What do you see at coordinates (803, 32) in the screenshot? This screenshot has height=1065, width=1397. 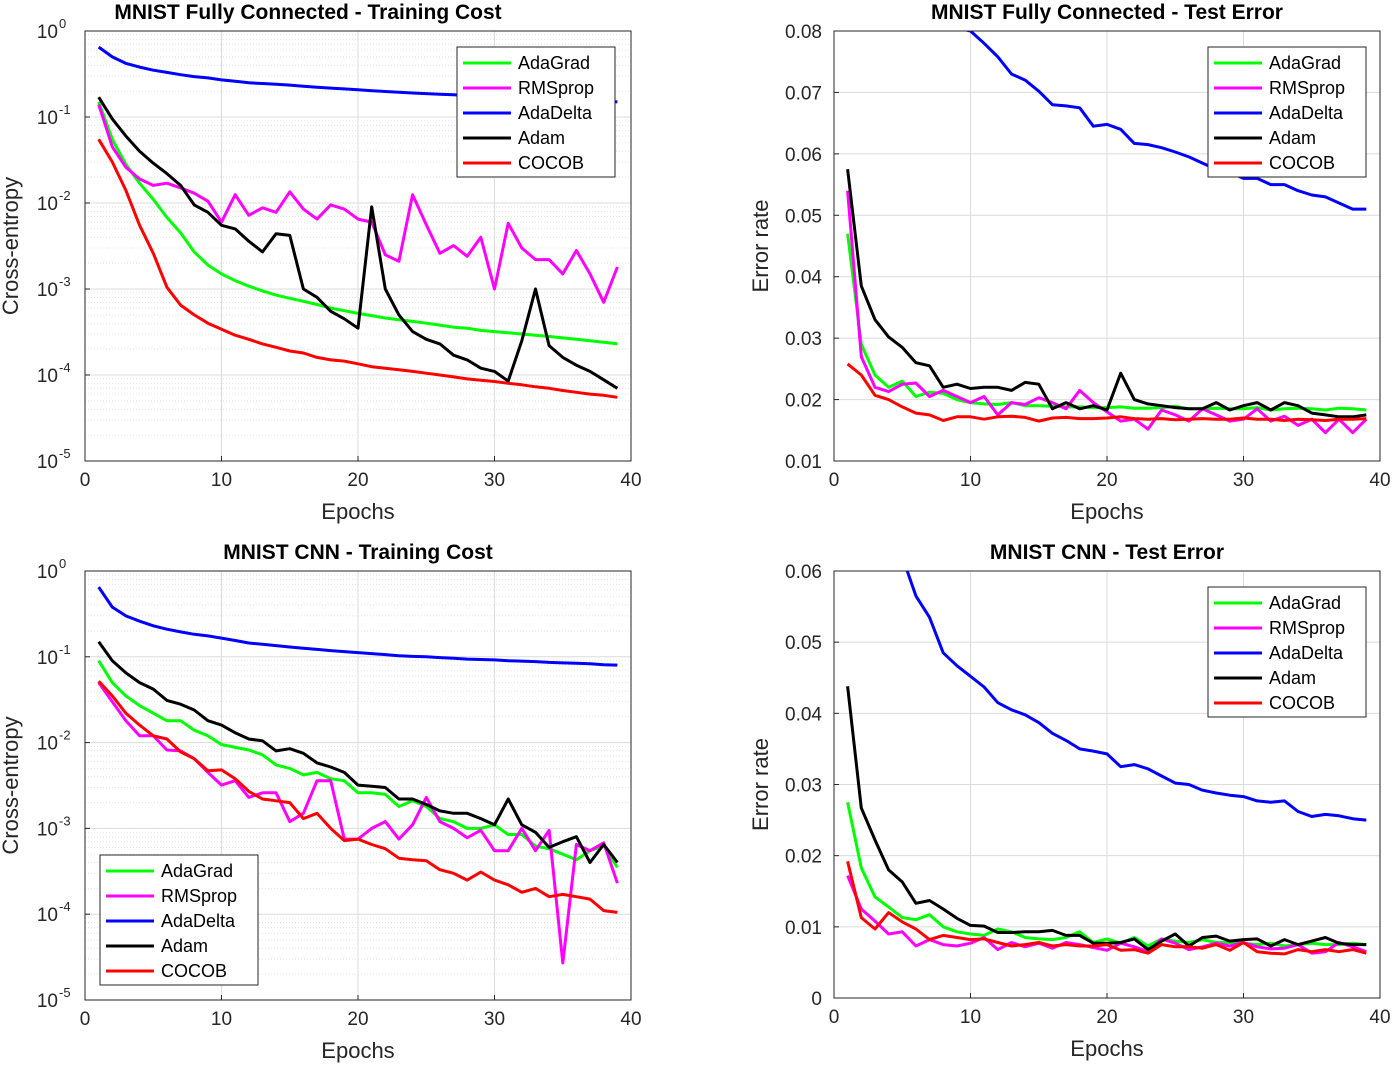 I see `y-tick-label: 0.08` at bounding box center [803, 32].